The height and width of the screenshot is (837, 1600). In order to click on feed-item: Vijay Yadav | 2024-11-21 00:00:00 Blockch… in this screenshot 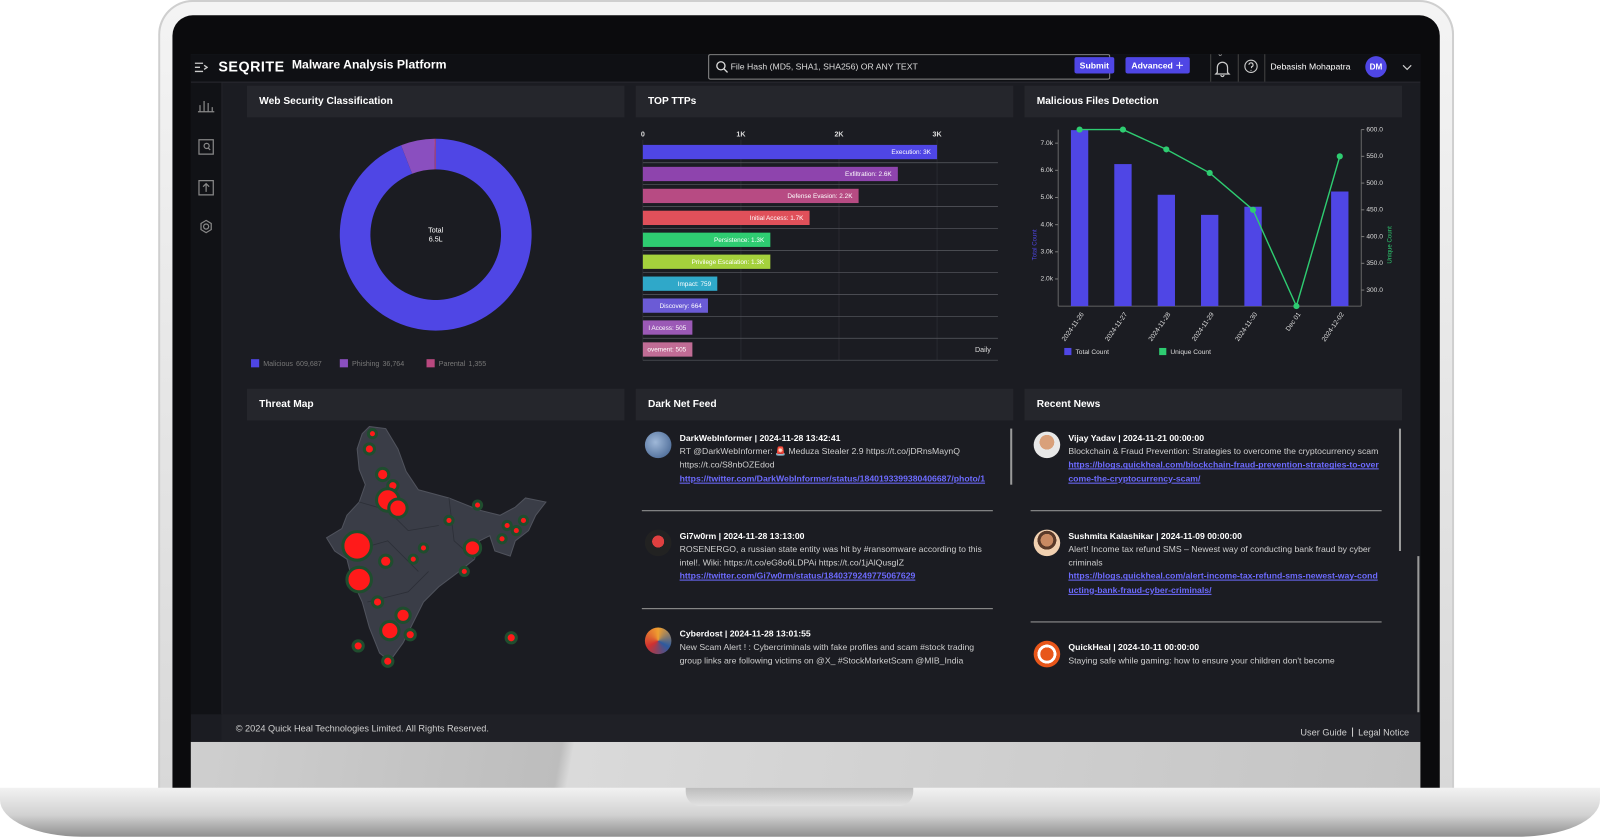, I will do `click(1206, 471)`.